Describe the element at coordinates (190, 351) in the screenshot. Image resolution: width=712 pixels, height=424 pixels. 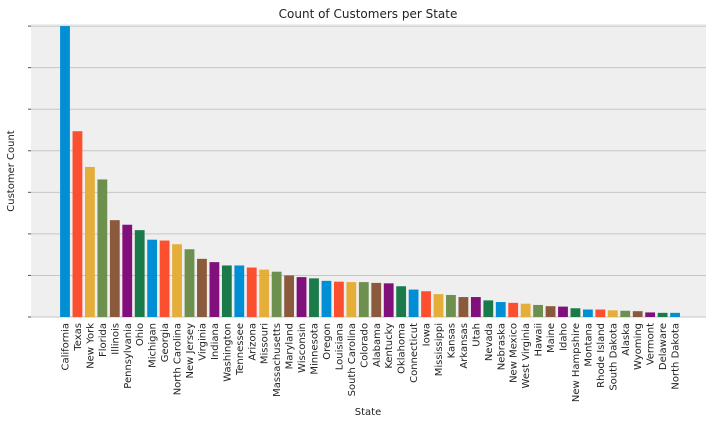
I see `x-tick-label: New Jersey` at that location.